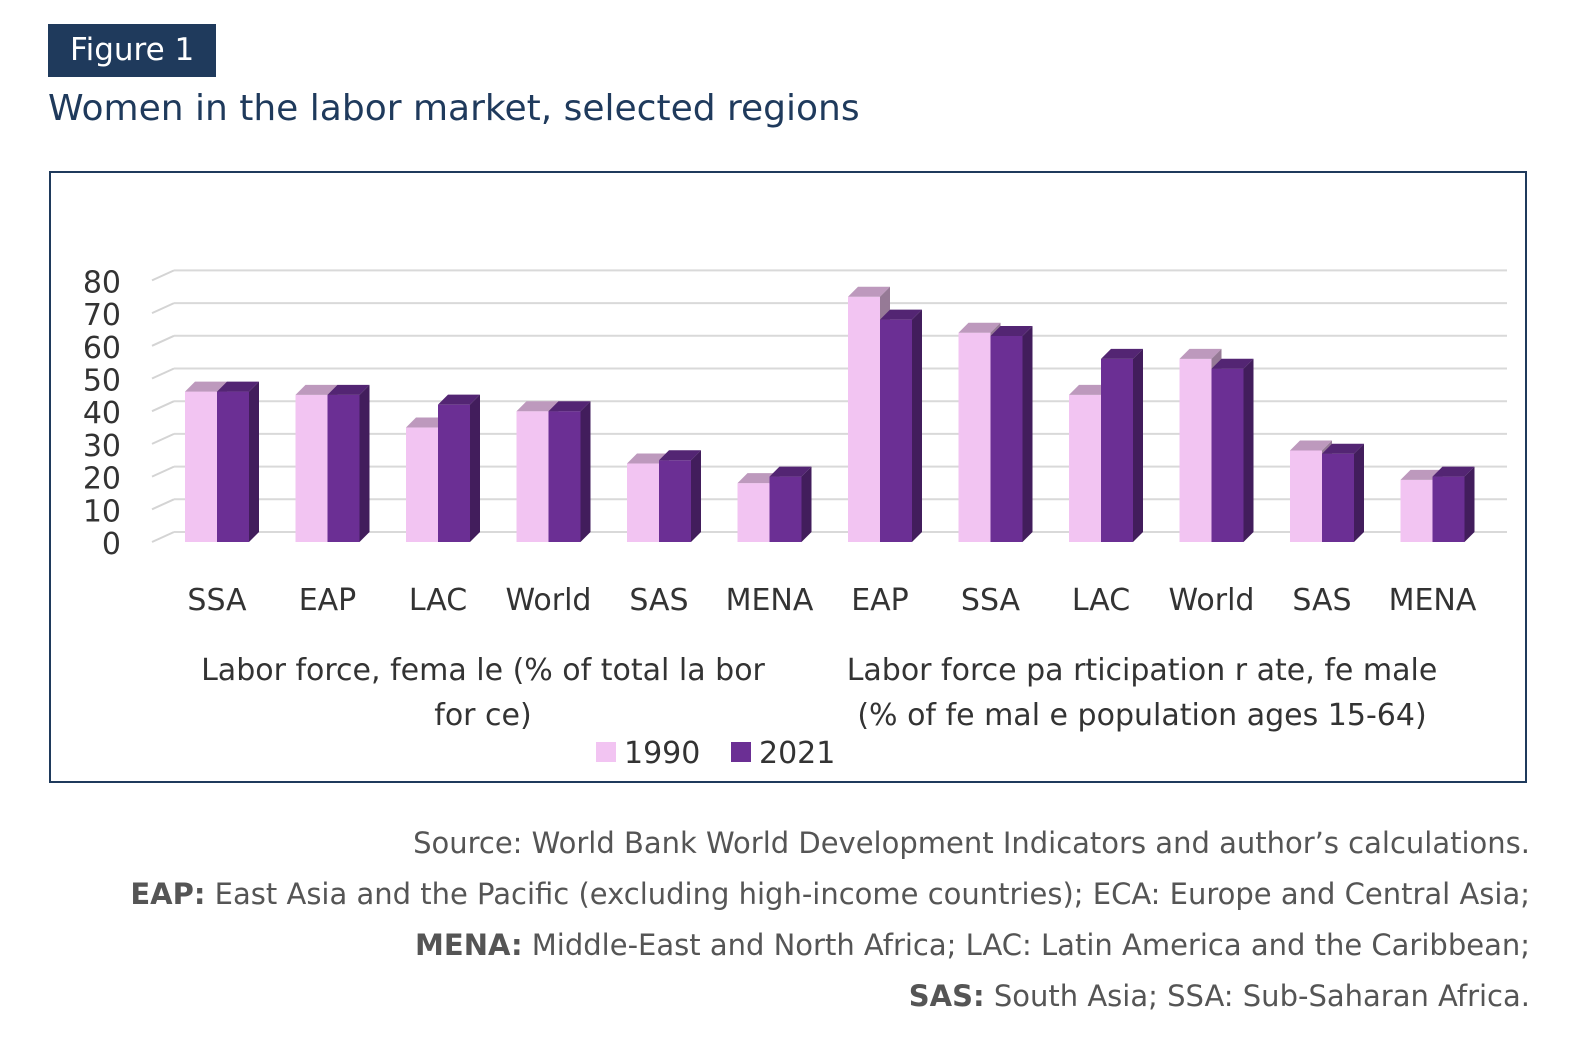 Image resolution: width=1576 pixels, height=1038 pixels. I want to click on y-tick-label: 50, so click(102, 381).